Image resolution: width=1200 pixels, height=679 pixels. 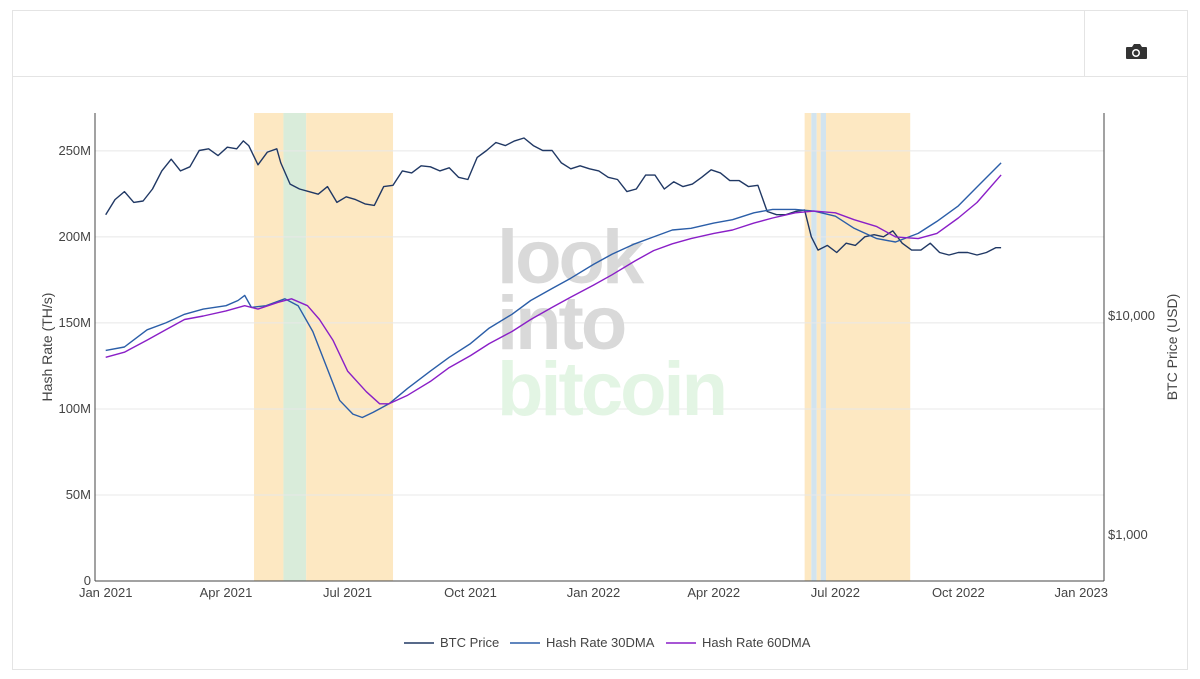 I want to click on legend-label: Hash Rate 60DMA, so click(x=756, y=642).